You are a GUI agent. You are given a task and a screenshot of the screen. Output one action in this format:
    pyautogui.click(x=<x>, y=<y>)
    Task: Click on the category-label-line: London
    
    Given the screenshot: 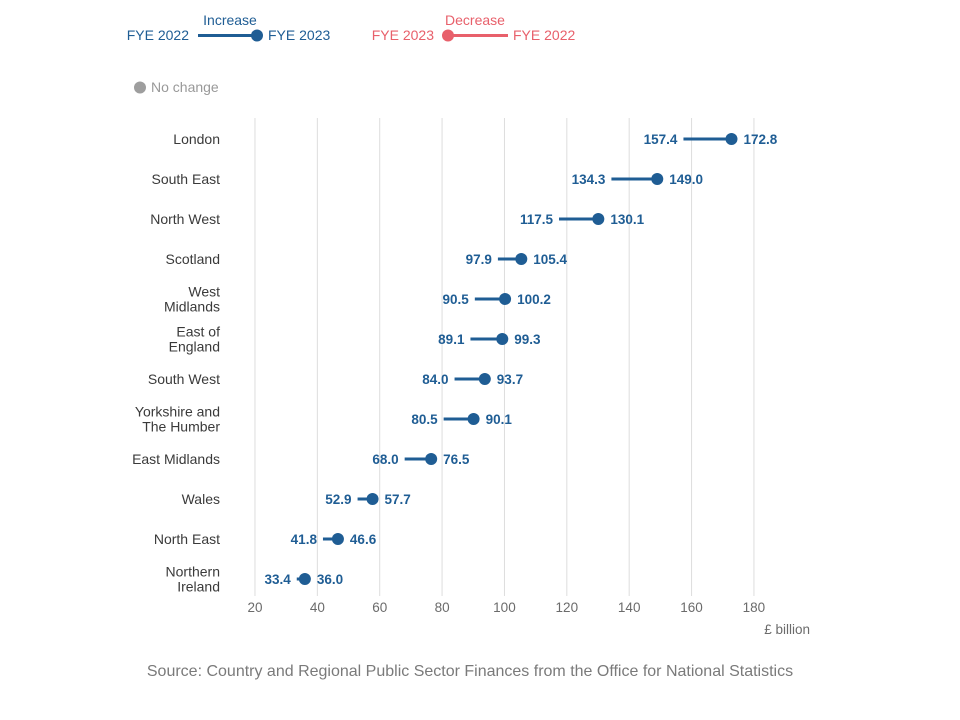 What is the action you would take?
    pyautogui.click(x=196, y=139)
    